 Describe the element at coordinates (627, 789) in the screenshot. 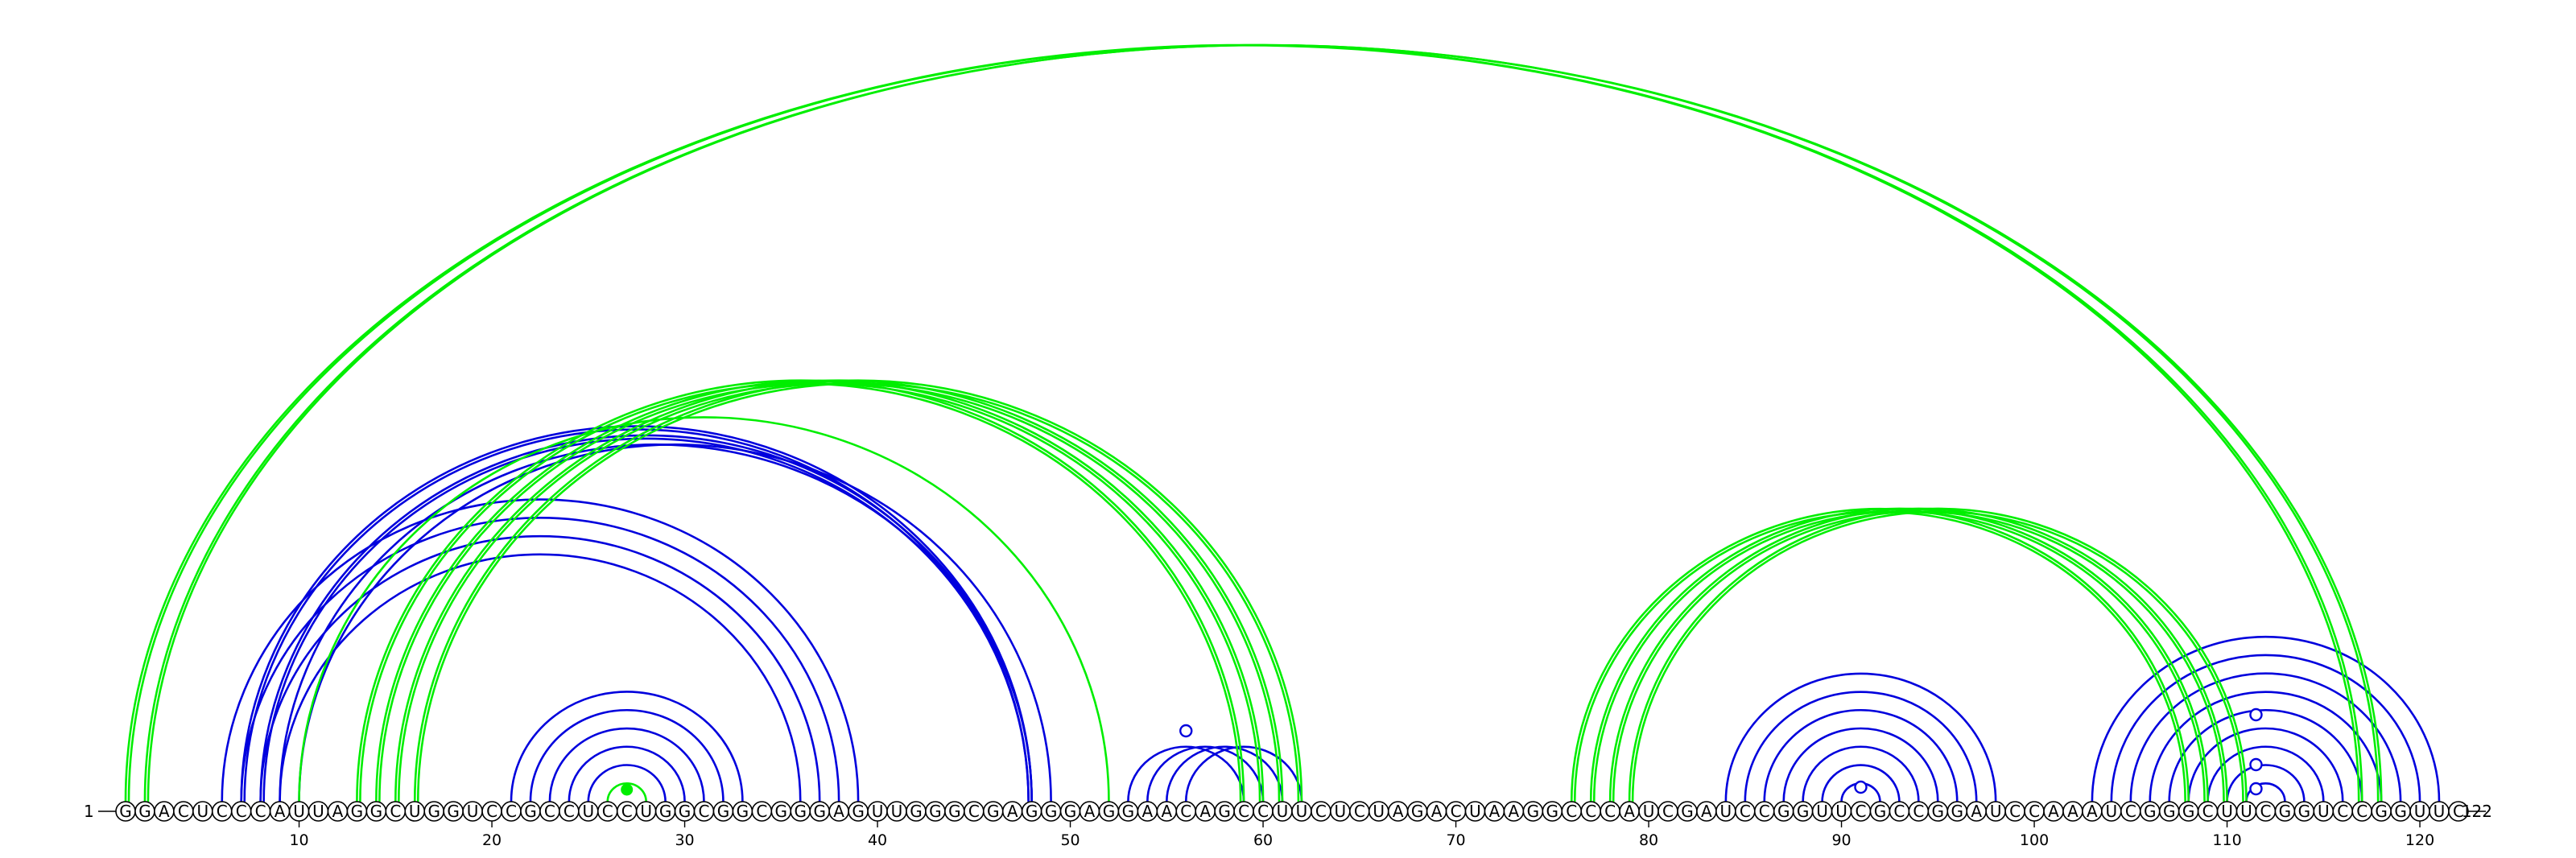

I see `green-marker` at that location.